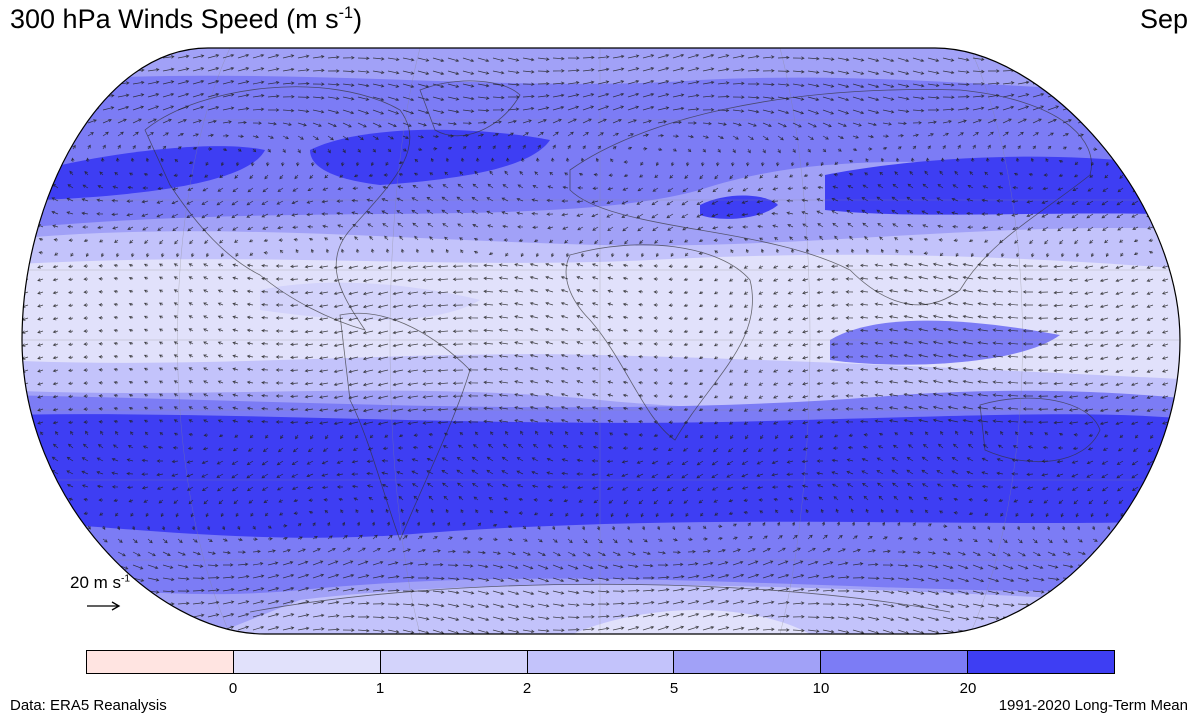  Describe the element at coordinates (1002, 185) in the screenshot. I see `jet-core-asia` at that location.